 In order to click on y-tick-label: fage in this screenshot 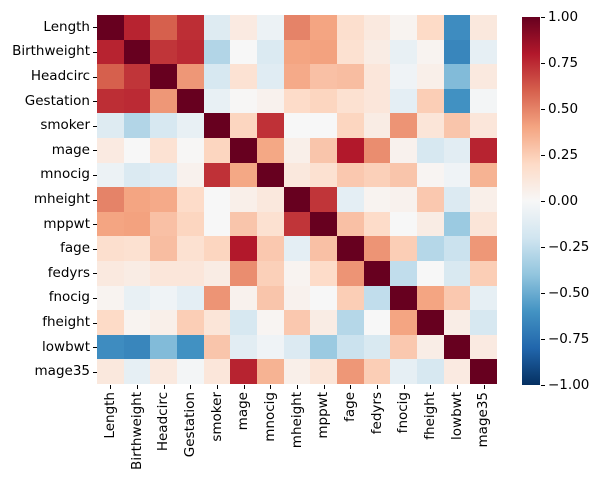, I will do `click(75, 248)`.